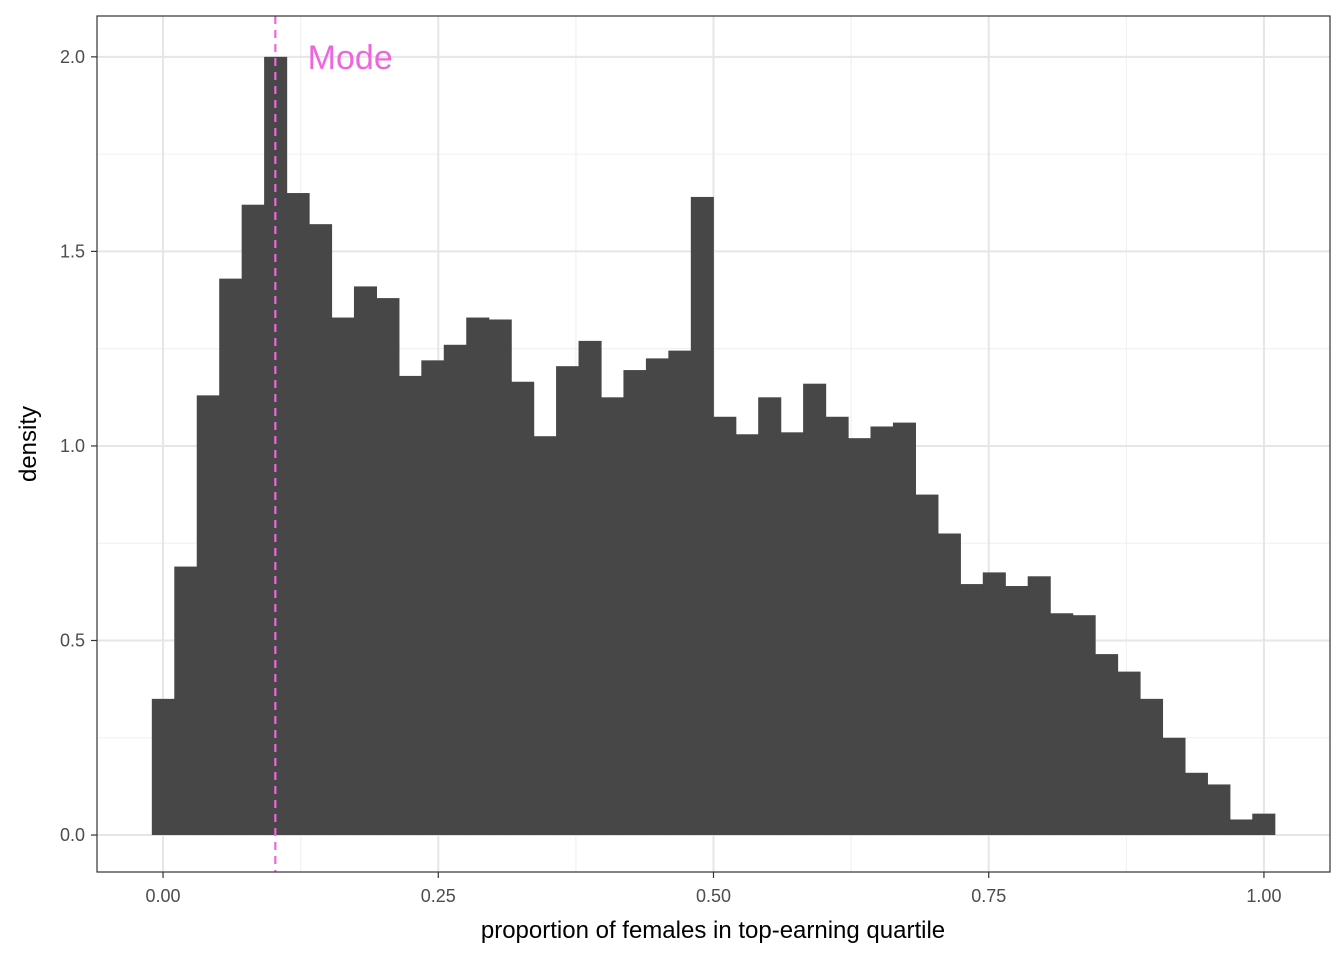  Describe the element at coordinates (438, 896) in the screenshot. I see `x-tick-label: 0.25` at that location.